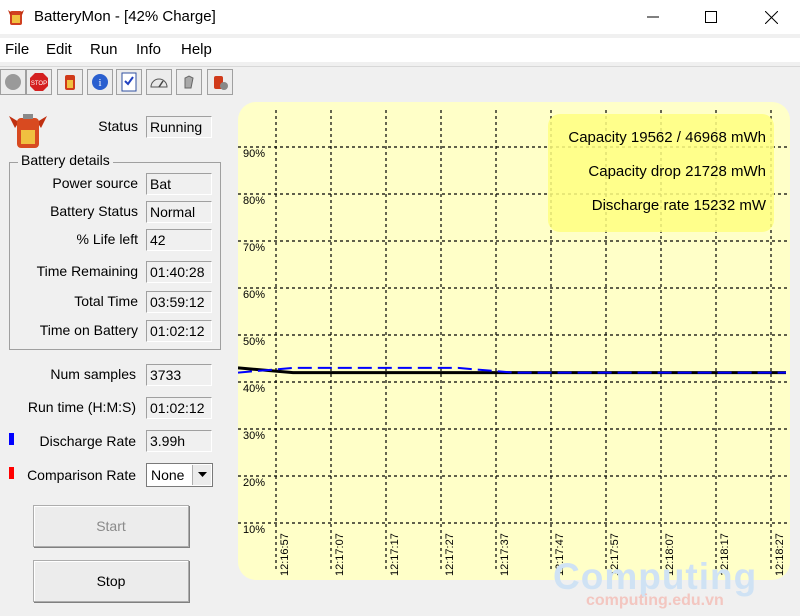 The height and width of the screenshot is (616, 800). I want to click on comparison-rate-dropdown-button, so click(201, 475).